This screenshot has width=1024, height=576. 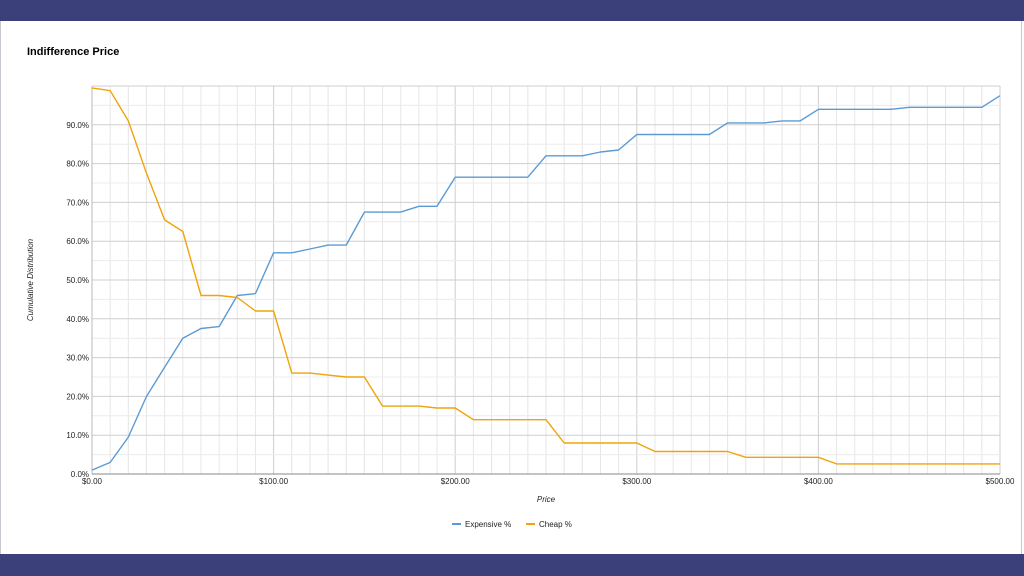 What do you see at coordinates (273, 481) in the screenshot?
I see `x-tick-label: $100.00` at bounding box center [273, 481].